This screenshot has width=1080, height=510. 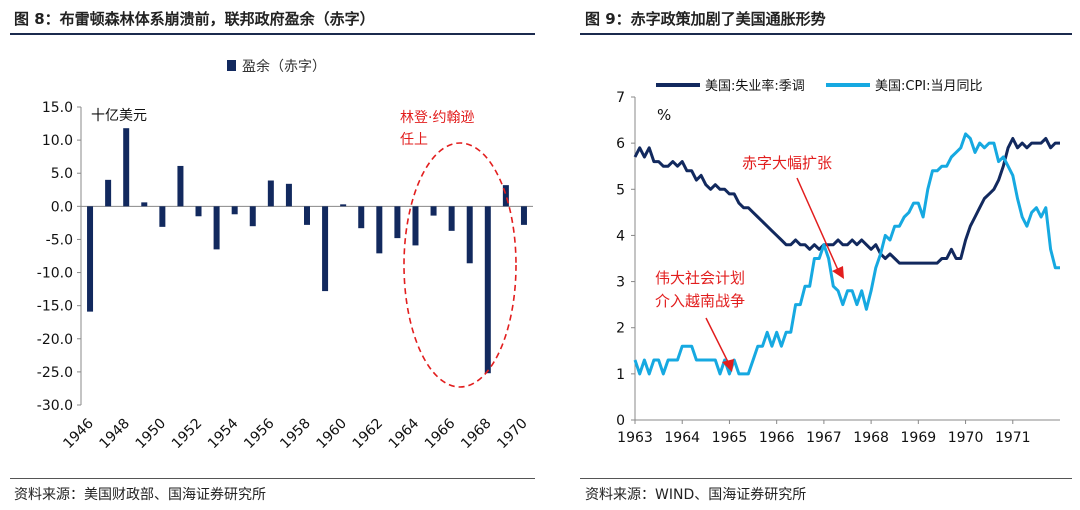 I want to click on left-y-tick-label: 5.0, so click(x=62, y=174).